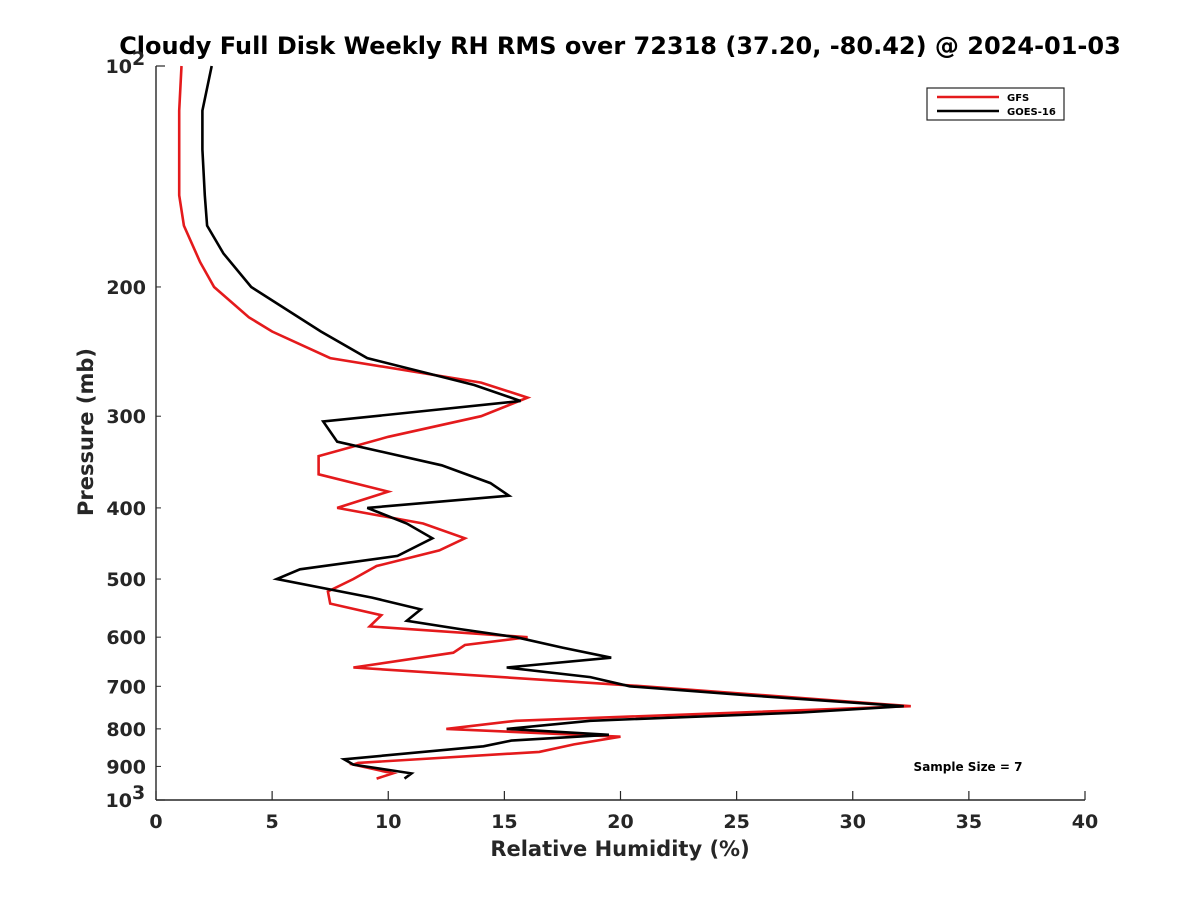 The height and width of the screenshot is (900, 1200). I want to click on x-tick-label: 0, so click(155, 822).